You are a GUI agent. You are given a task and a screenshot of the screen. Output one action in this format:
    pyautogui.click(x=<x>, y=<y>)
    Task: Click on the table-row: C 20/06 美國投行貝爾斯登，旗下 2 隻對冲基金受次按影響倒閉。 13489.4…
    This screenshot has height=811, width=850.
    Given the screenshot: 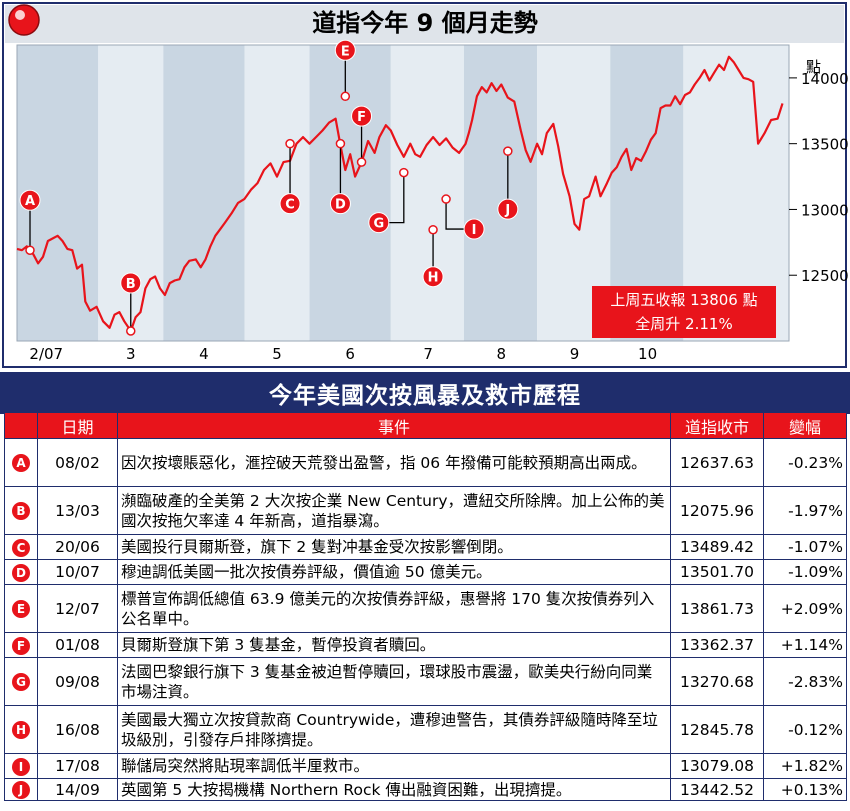 What is the action you would take?
    pyautogui.click(x=425, y=547)
    